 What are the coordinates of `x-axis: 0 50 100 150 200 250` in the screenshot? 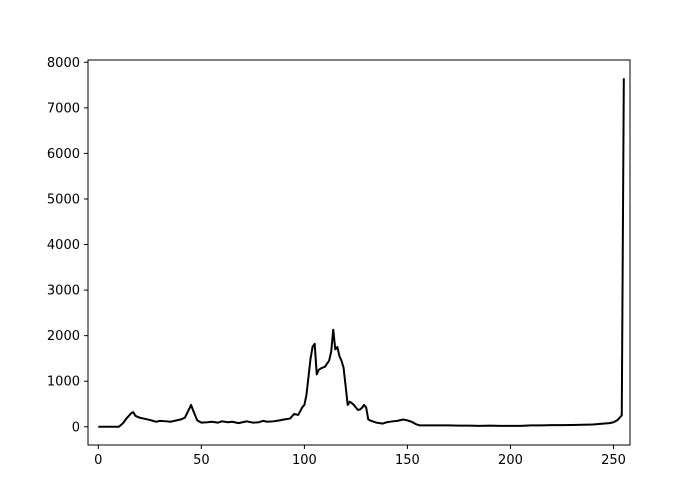 It's located at (360, 456).